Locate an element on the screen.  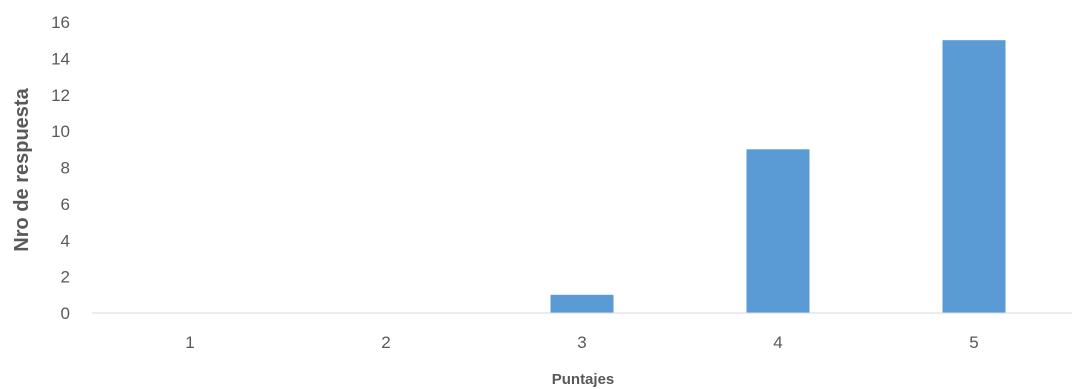
y-tick-label: 16 is located at coordinates (60, 22).